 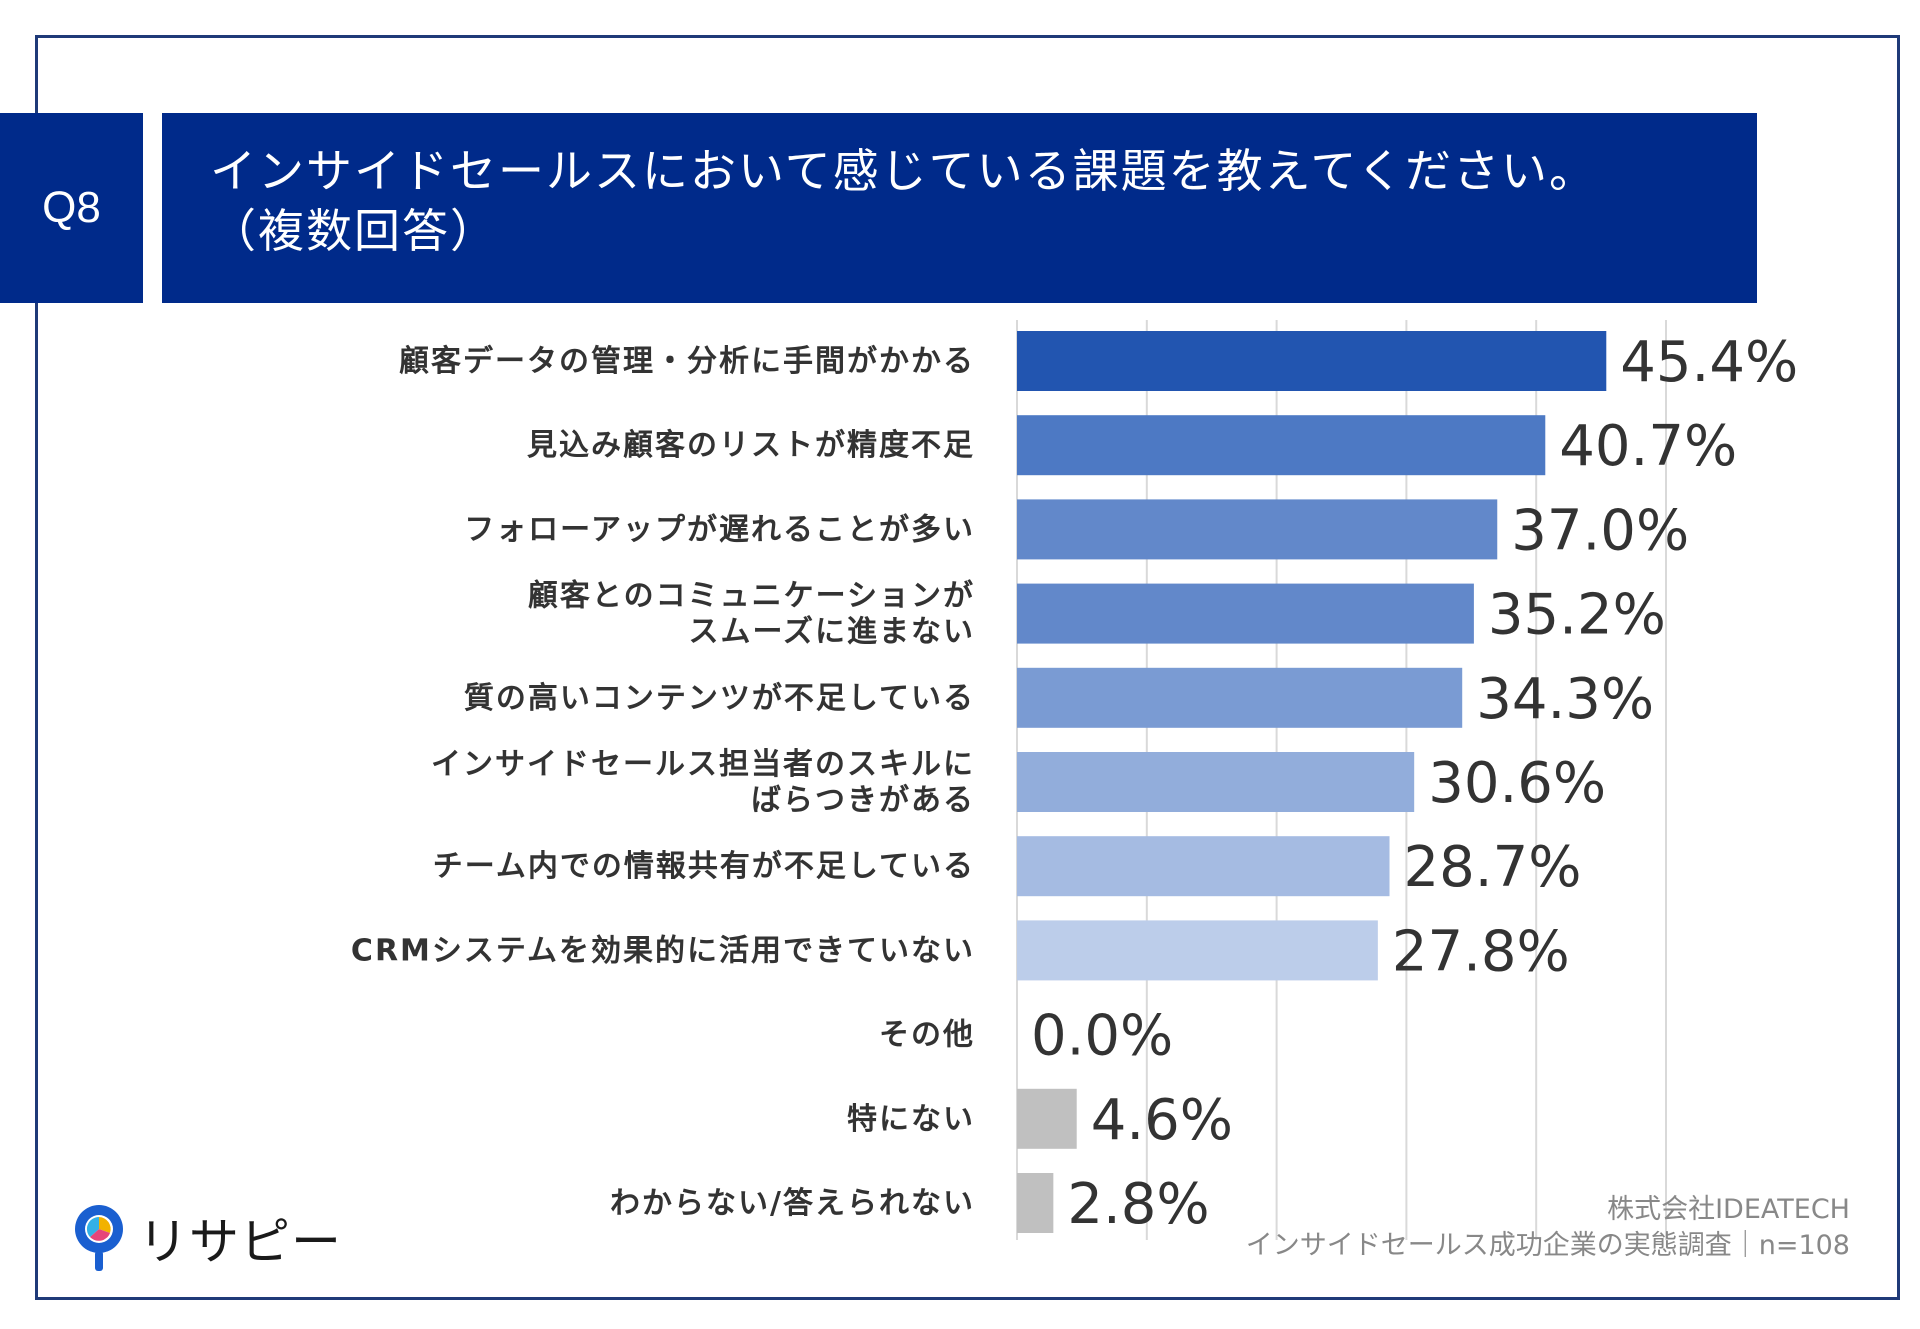 What do you see at coordinates (1102, 1036) in the screenshot?
I see `value-label: 0.0%` at bounding box center [1102, 1036].